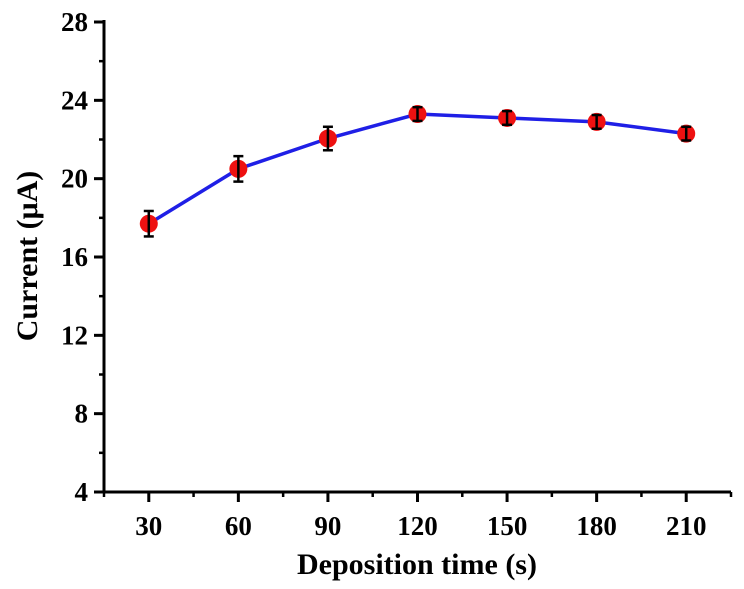 This screenshot has width=744, height=589. What do you see at coordinates (74, 179) in the screenshot?
I see `y-tick-label: 20` at bounding box center [74, 179].